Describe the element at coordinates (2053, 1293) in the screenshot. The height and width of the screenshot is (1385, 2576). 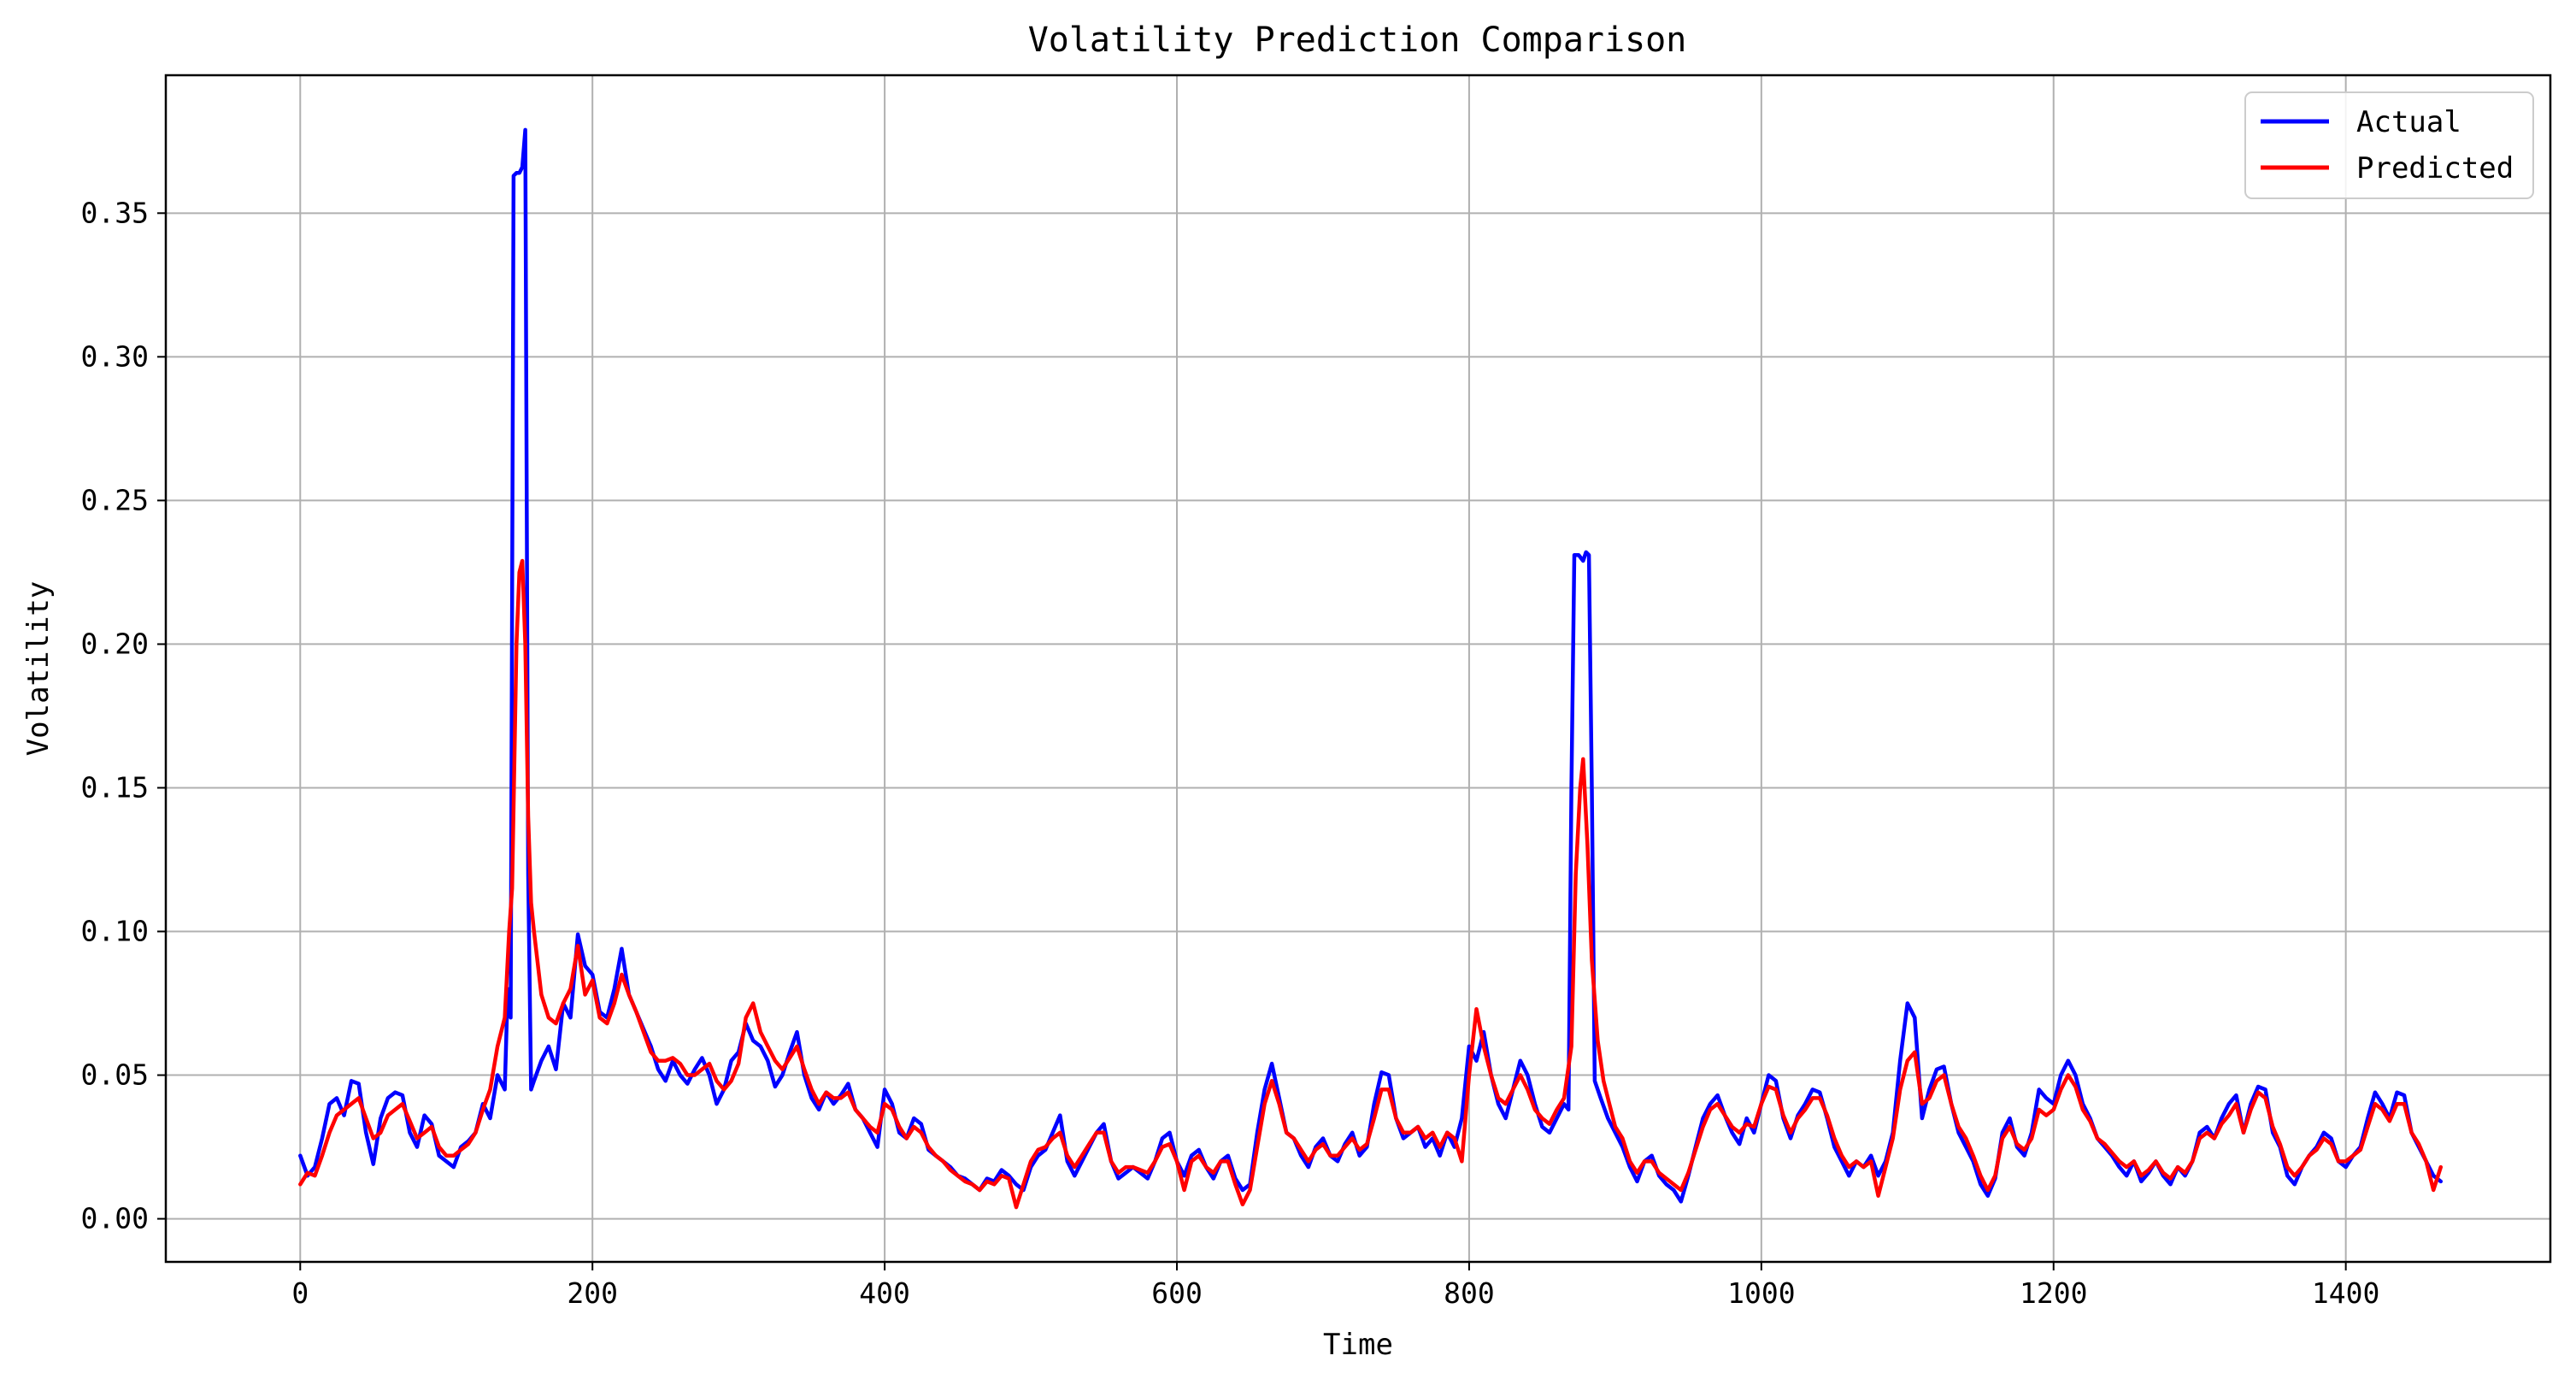
I see `x-tick-label: 1200` at that location.